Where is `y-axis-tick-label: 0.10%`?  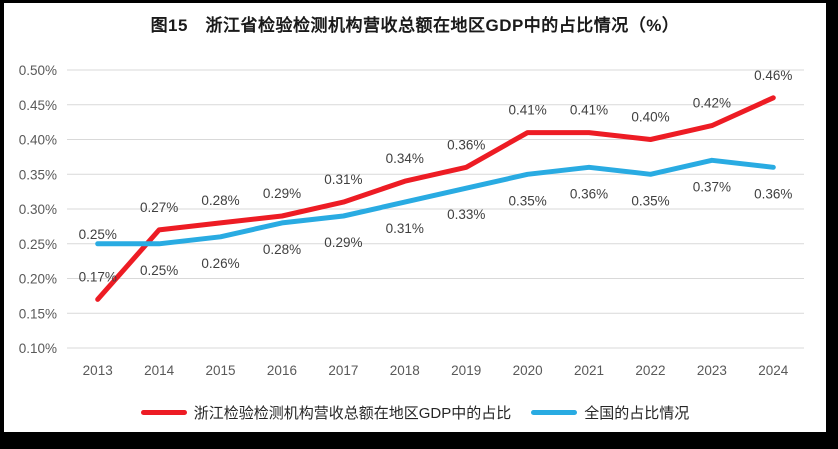 y-axis-tick-label: 0.10% is located at coordinates (38, 348).